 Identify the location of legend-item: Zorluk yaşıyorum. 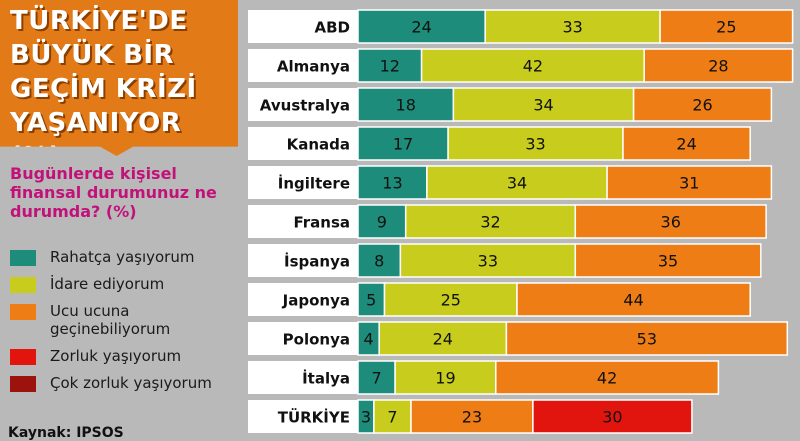
(122, 356).